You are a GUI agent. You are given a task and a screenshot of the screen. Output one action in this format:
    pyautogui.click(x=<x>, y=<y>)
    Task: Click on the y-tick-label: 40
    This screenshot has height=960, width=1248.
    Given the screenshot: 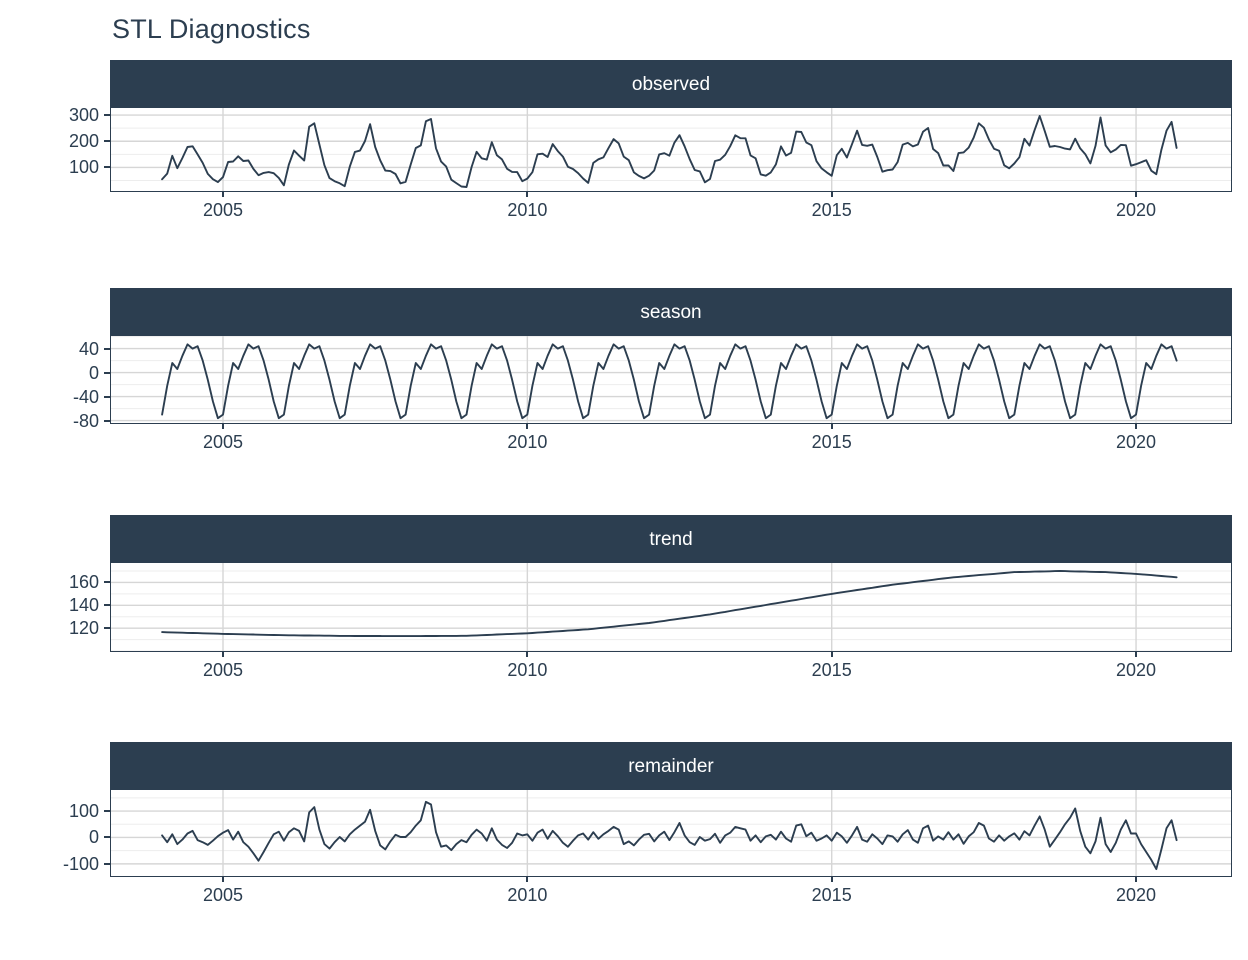 What is the action you would take?
    pyautogui.click(x=88, y=348)
    